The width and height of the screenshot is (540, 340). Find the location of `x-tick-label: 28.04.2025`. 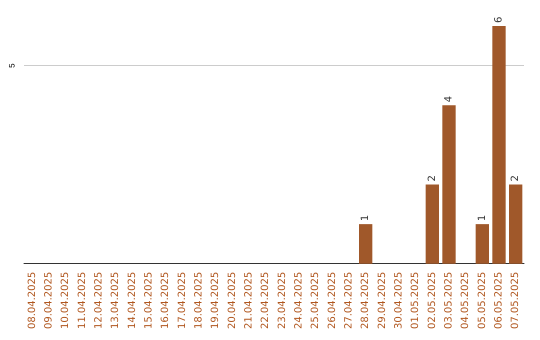

x-tick-label: 28.04.2025 is located at coordinates (366, 301).